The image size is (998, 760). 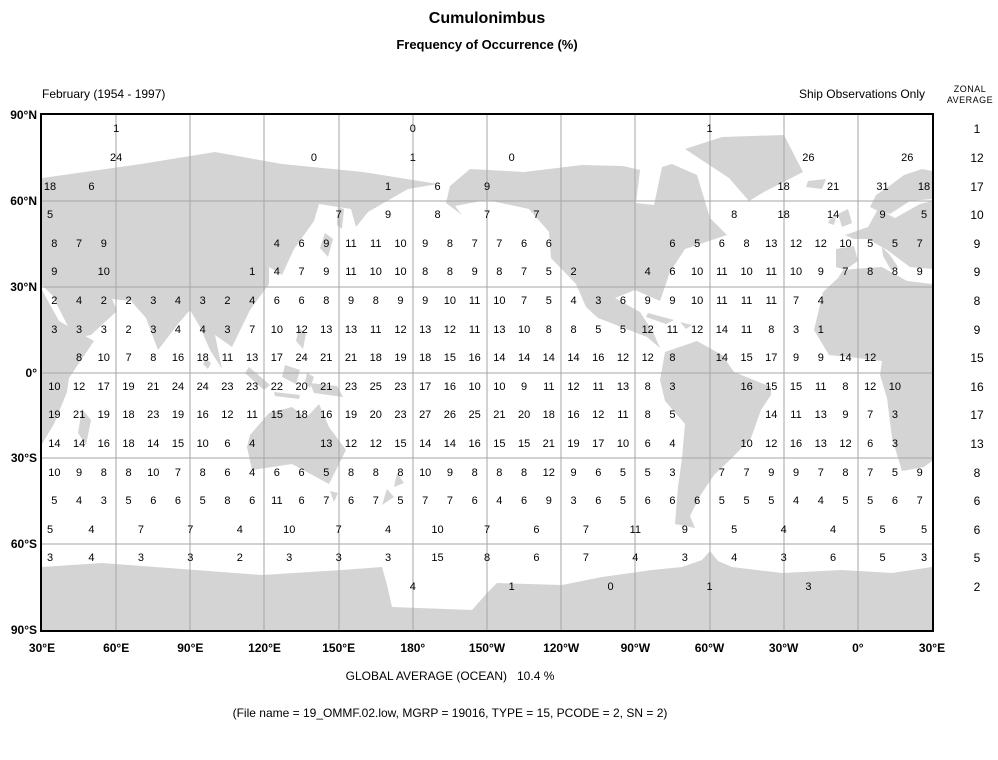 I want to click on grid-value: 26, so click(x=907, y=157).